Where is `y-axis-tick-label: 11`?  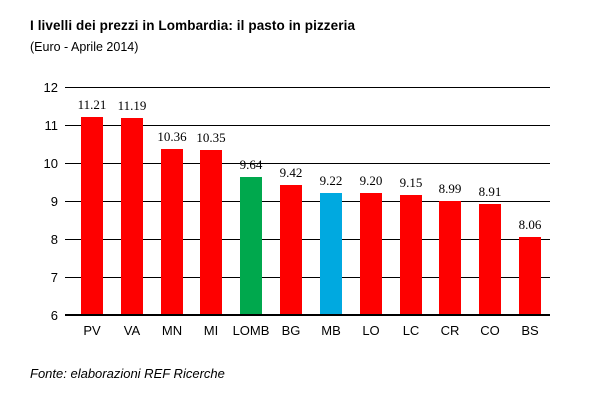
y-axis-tick-label: 11 is located at coordinates (51, 125).